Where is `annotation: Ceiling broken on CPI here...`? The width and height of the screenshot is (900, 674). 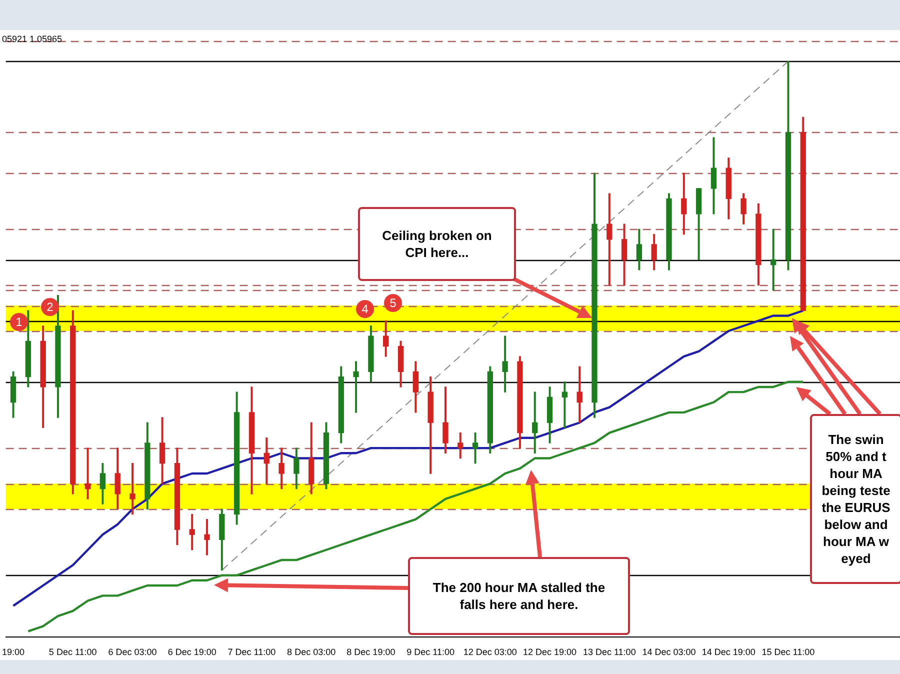
annotation: Ceiling broken on CPI here... is located at coordinates (437, 244).